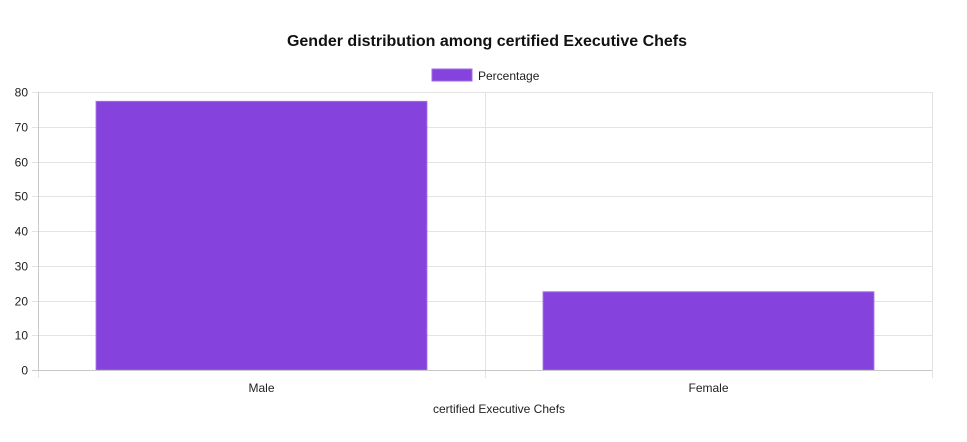 This screenshot has height=442, width=967. Describe the element at coordinates (22, 93) in the screenshot. I see `y-tick-label: 80` at that location.